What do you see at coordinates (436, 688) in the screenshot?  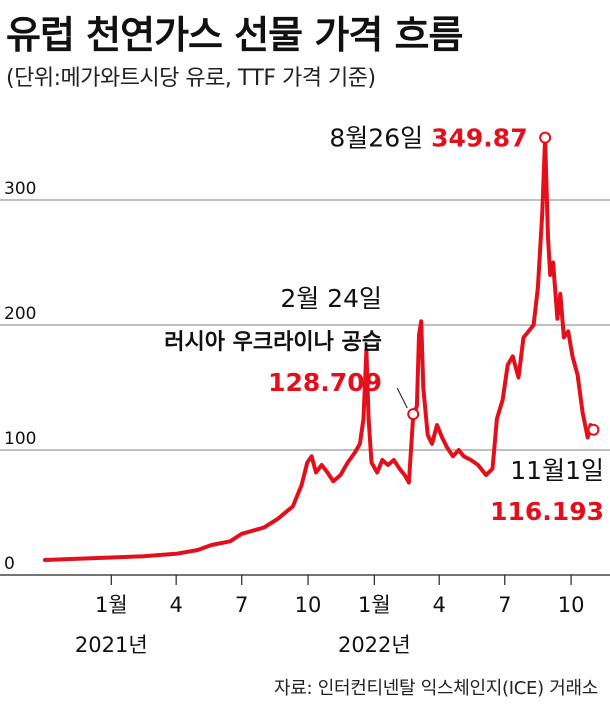 I see `source-note: 자료: 인터컨티넨탈 익스체인지(ICE) 거래소` at bounding box center [436, 688].